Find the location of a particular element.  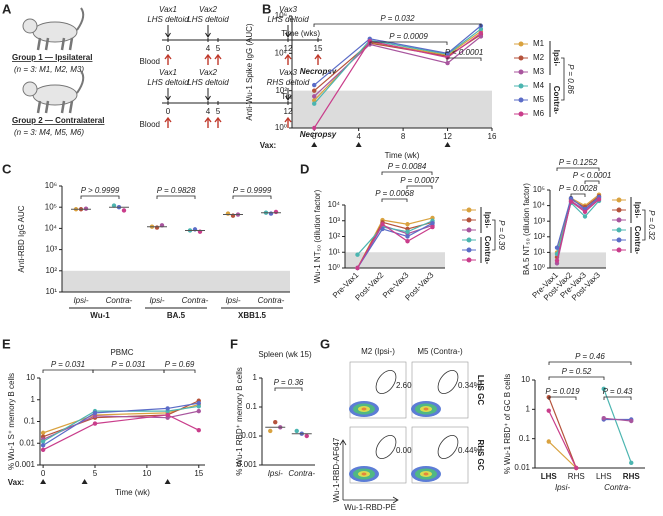

legend-label: M1 is located at coordinates (539, 43).